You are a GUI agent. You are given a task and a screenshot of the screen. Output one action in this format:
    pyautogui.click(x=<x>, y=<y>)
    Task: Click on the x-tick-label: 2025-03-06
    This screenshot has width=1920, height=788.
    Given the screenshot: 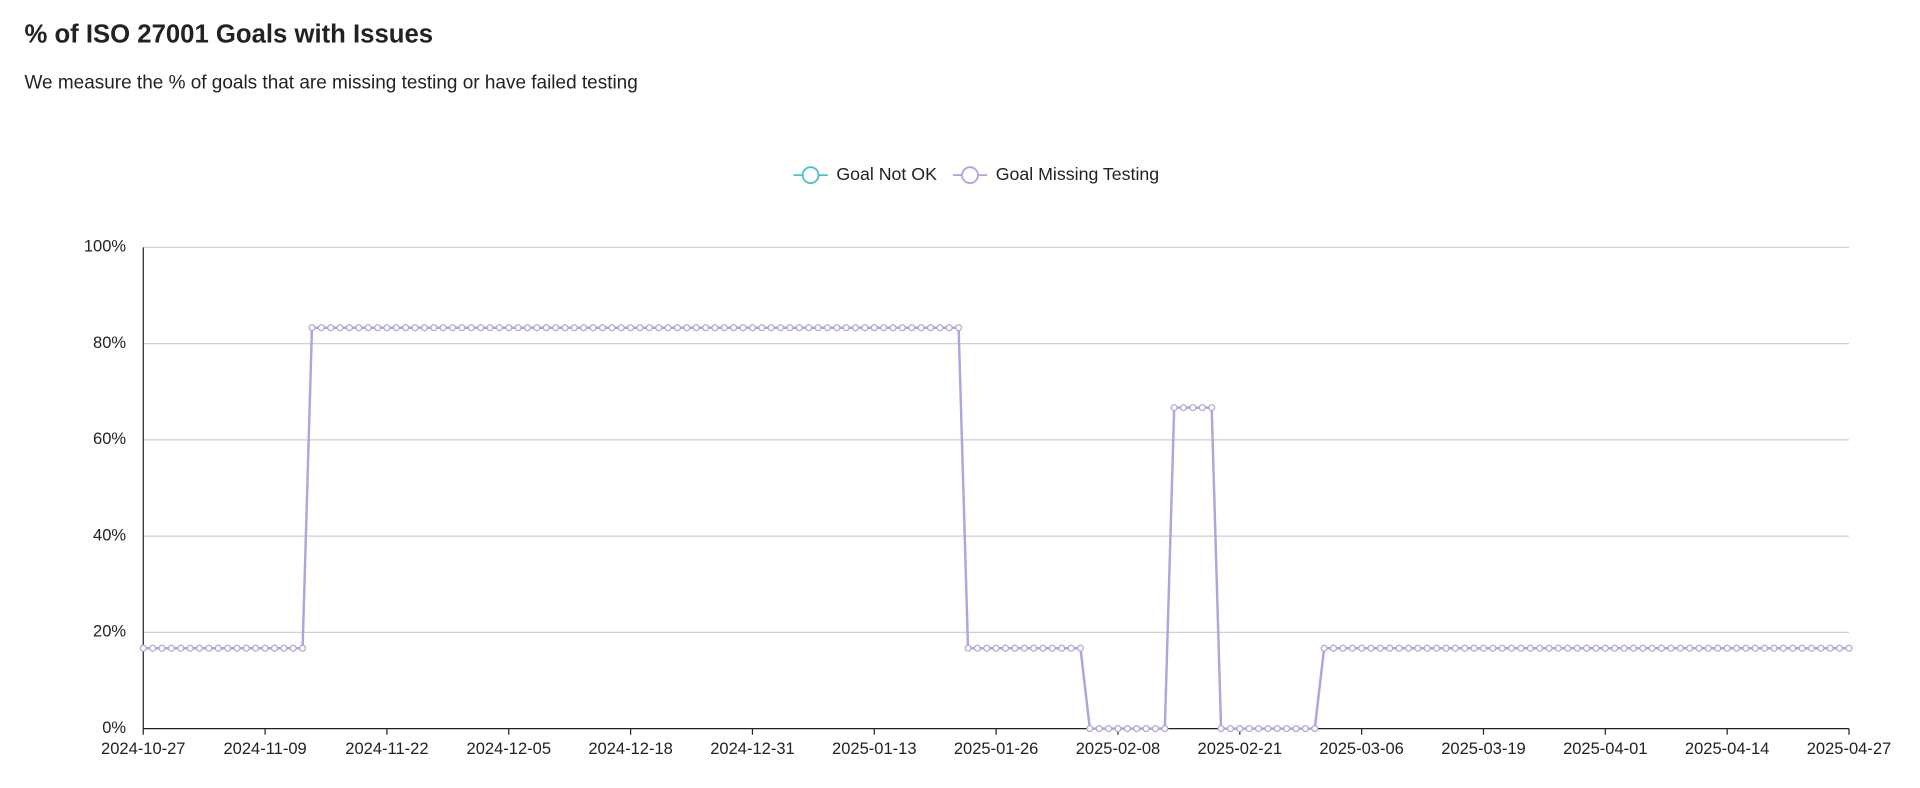 What is the action you would take?
    pyautogui.click(x=1361, y=748)
    